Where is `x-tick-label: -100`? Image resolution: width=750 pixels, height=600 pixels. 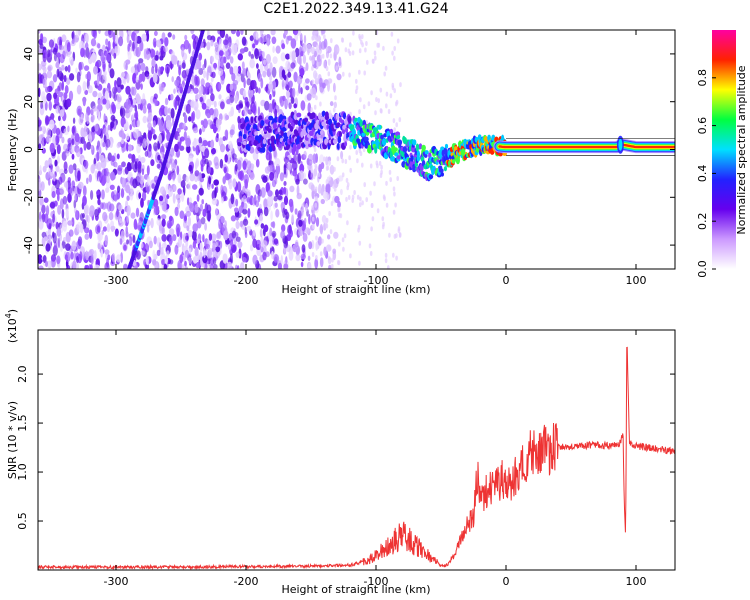
x-tick-label: -100 is located at coordinates (376, 280).